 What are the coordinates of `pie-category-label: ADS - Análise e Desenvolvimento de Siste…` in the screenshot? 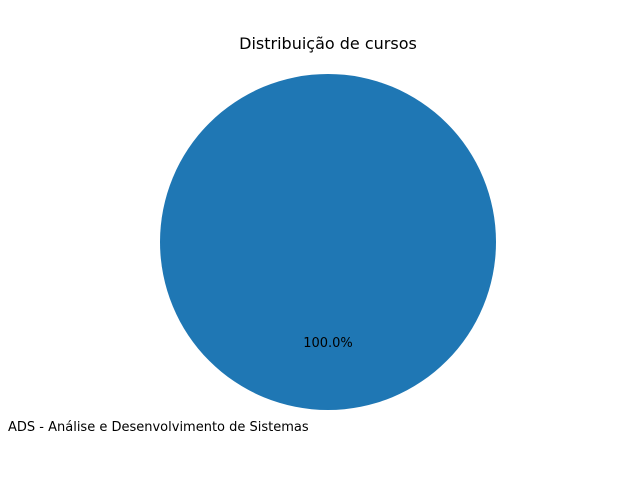 It's located at (158, 427).